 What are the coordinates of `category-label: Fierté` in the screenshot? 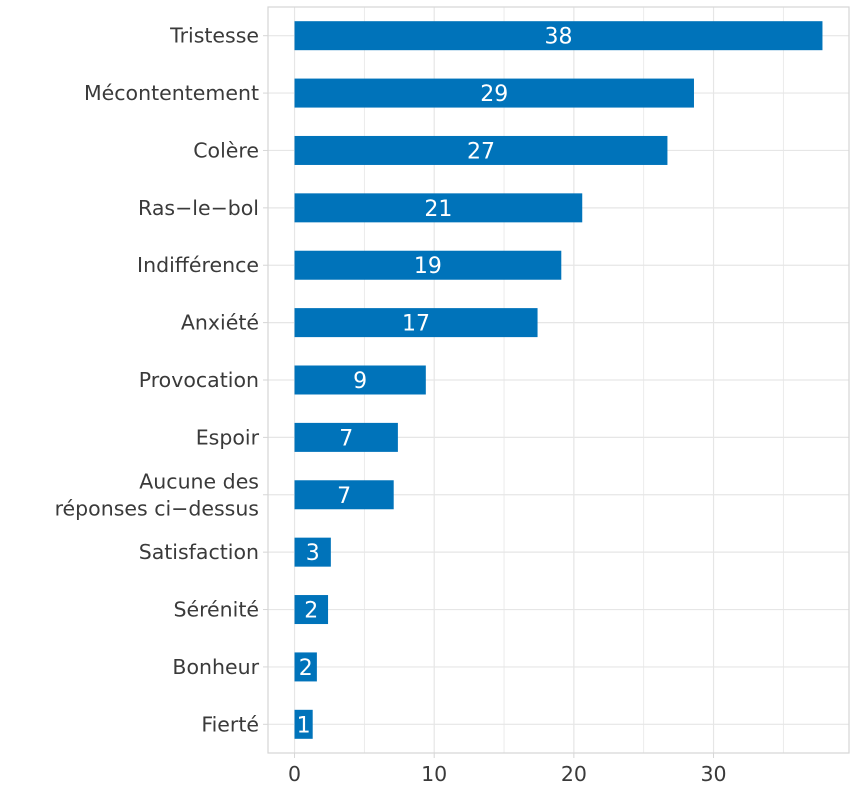 It's located at (230, 724).